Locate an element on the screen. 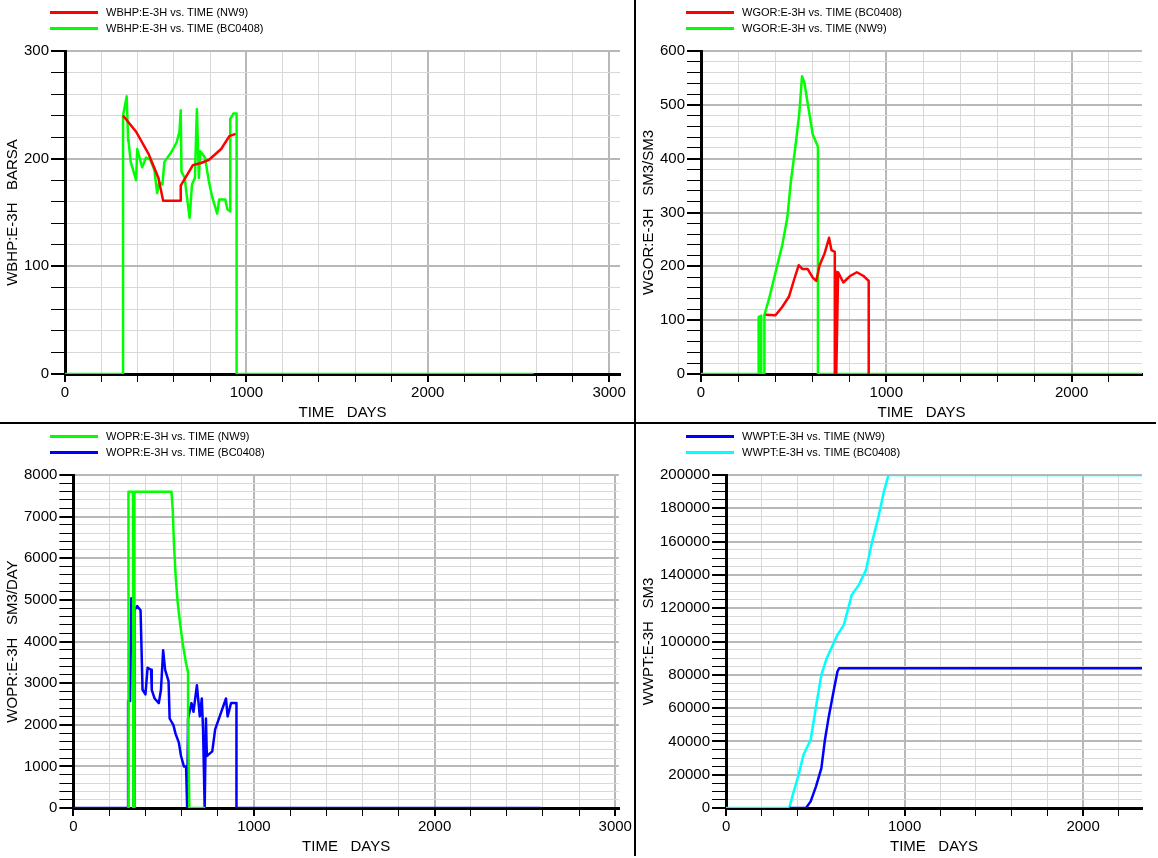  y-tick-label: 6000 is located at coordinates (40, 557).